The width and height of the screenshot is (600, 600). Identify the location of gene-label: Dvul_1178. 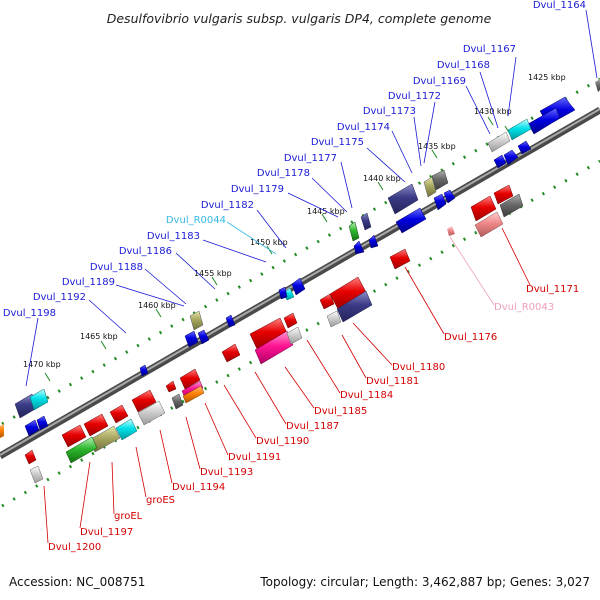
(283, 173).